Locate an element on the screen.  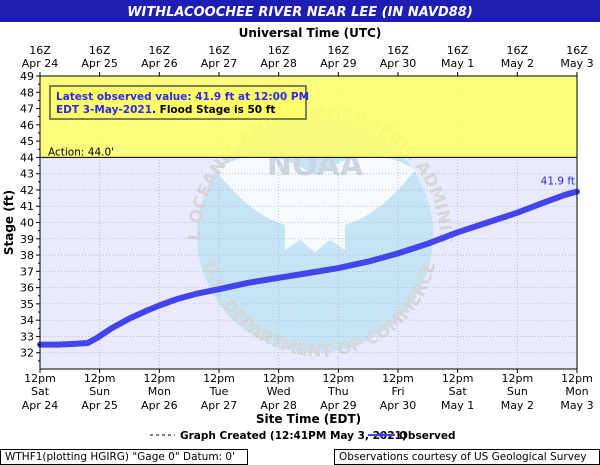
y-tick-label: 32 is located at coordinates (27, 353).